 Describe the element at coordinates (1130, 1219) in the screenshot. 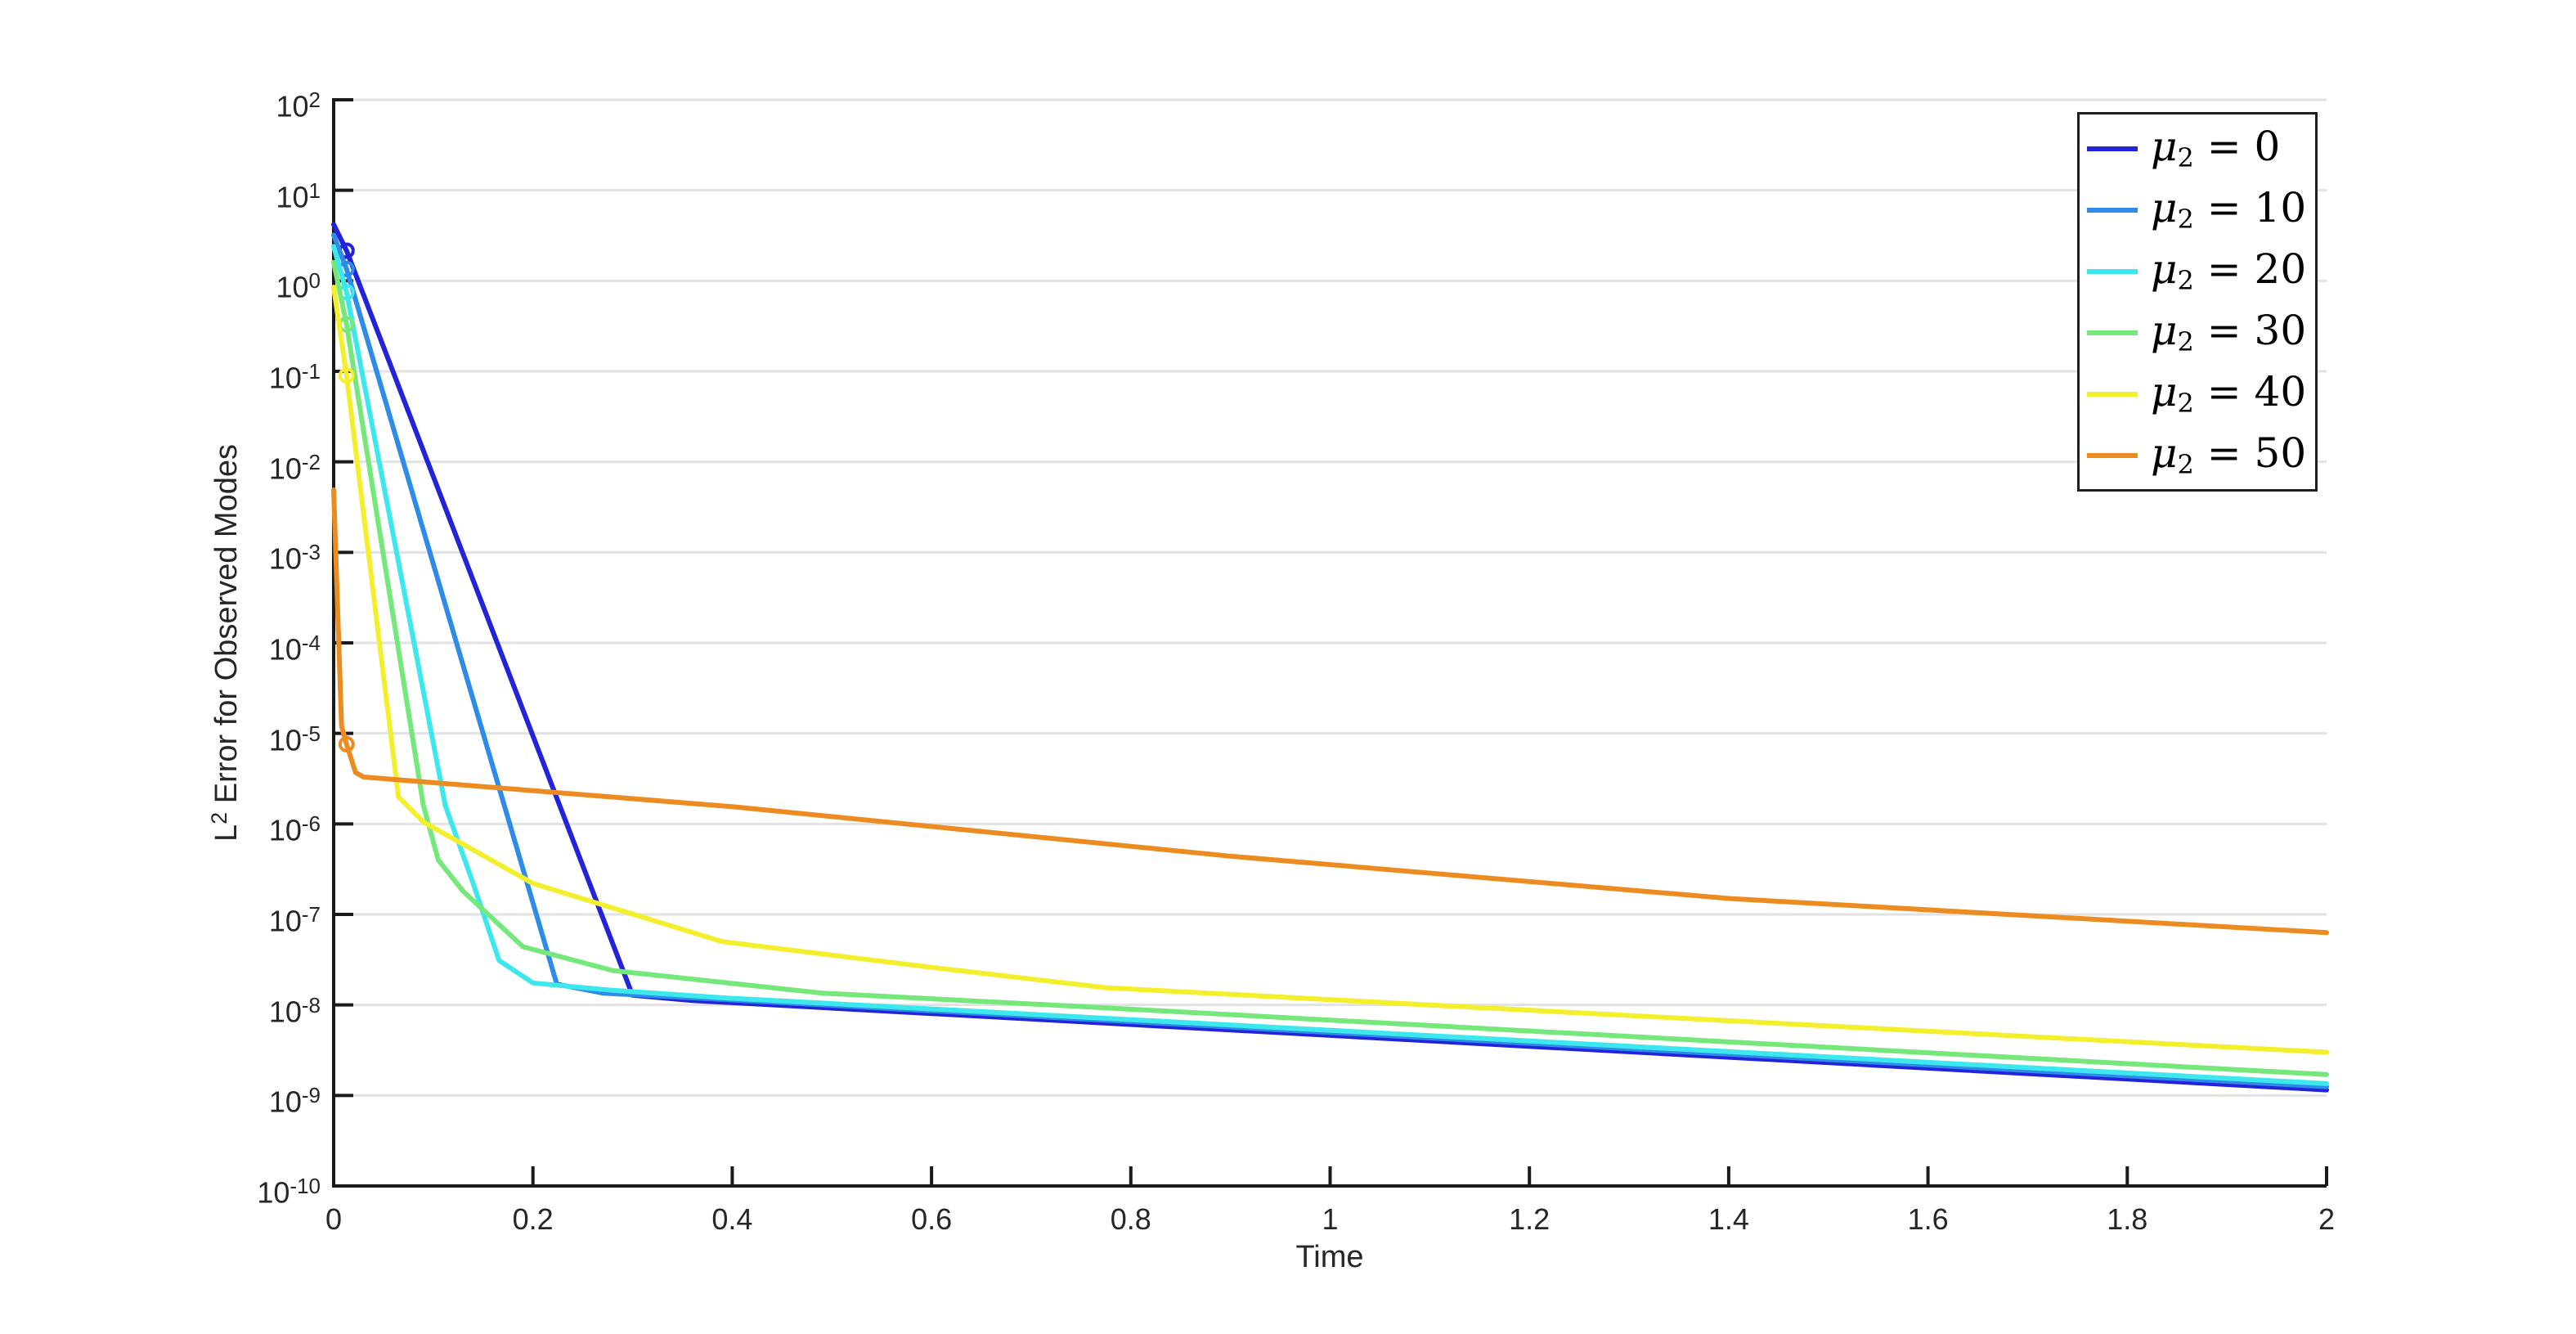

I see `x-tick-label: 0.8` at that location.